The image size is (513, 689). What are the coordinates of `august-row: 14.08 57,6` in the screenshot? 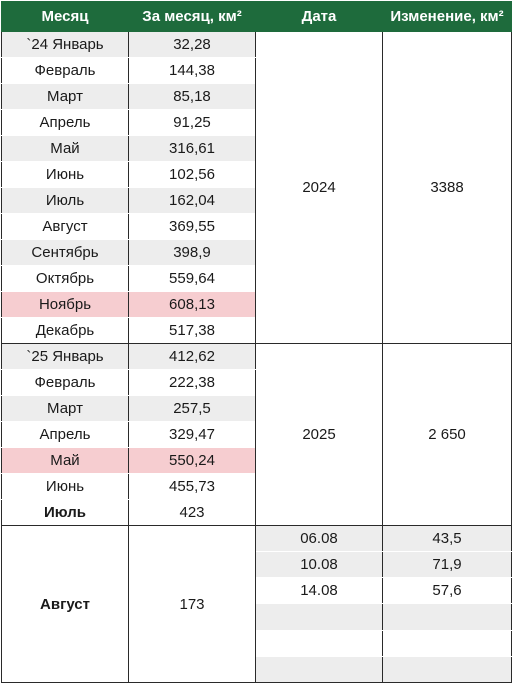 It's located at (257, 591).